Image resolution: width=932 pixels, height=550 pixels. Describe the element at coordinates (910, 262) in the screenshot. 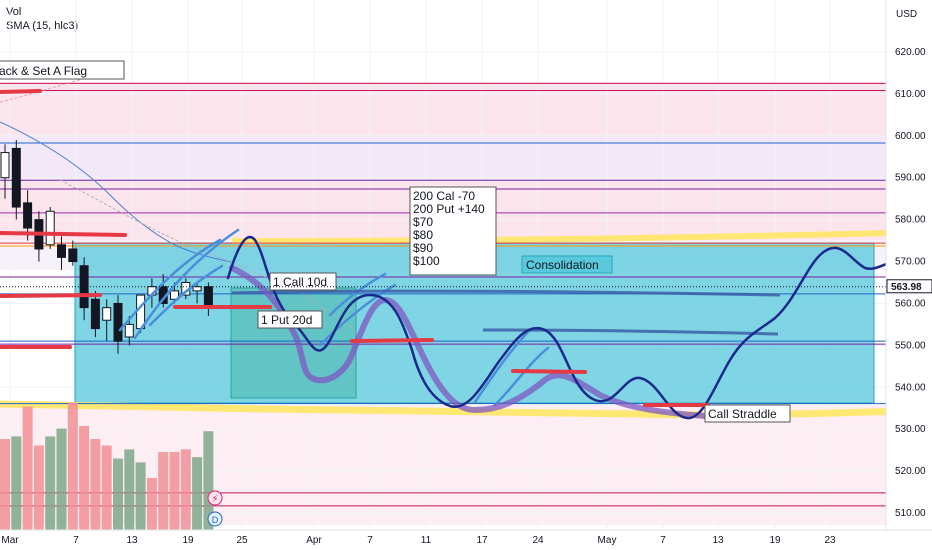

I see `price-tick-label: 570.00` at that location.